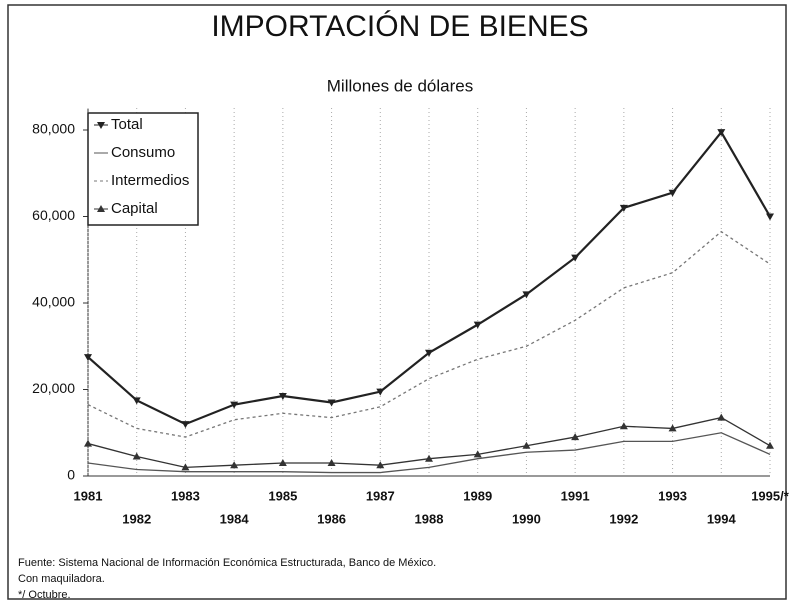 The height and width of the screenshot is (609, 795). What do you see at coordinates (185, 495) in the screenshot?
I see `x-tick-label: 1983` at bounding box center [185, 495].